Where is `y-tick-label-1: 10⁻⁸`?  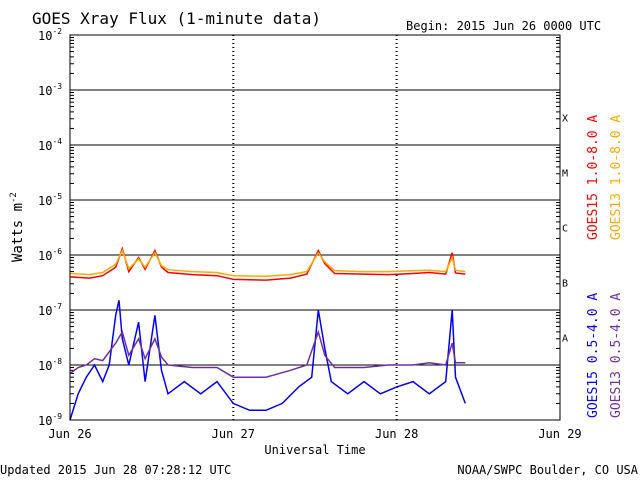 y-tick-label-1: 10⁻⁸ is located at coordinates (50, 365).